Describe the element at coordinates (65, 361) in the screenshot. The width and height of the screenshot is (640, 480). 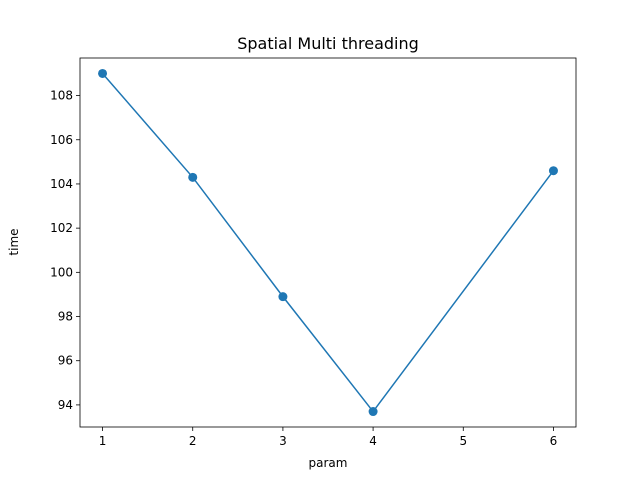
I see `y-tick-label: 96` at that location.